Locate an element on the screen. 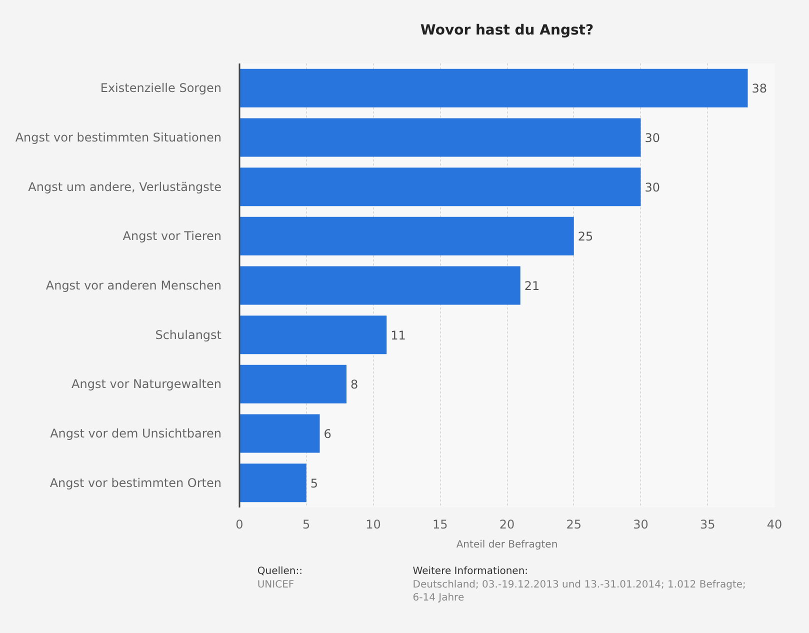 The height and width of the screenshot is (633, 809). y-tick-label: Angst vor bestimmten Situationen is located at coordinates (118, 137).